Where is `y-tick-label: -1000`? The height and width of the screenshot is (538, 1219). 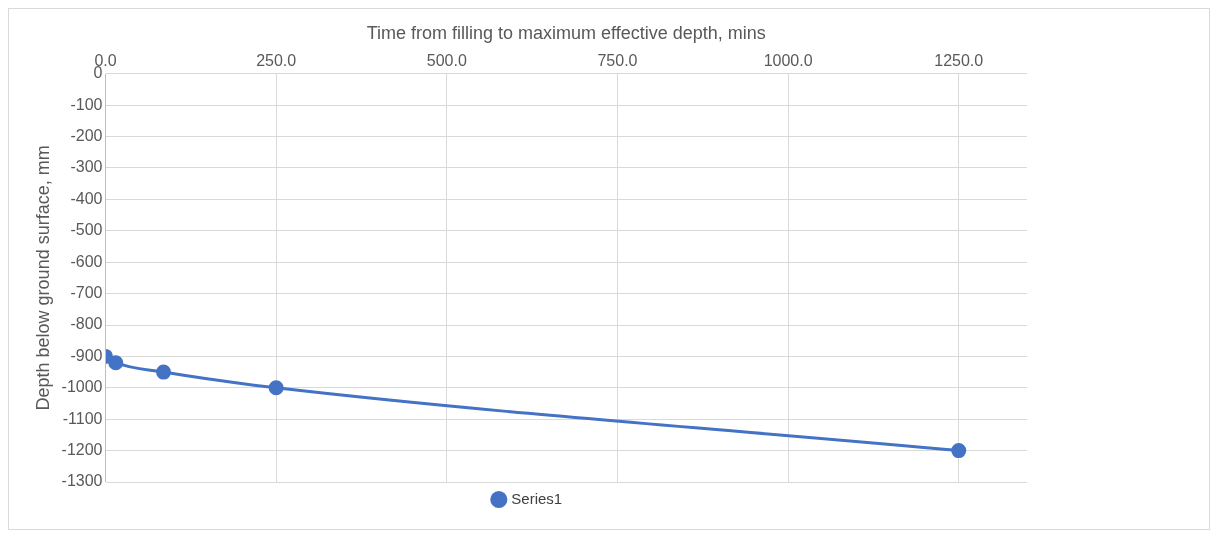 y-tick-label: -1000 is located at coordinates (82, 387).